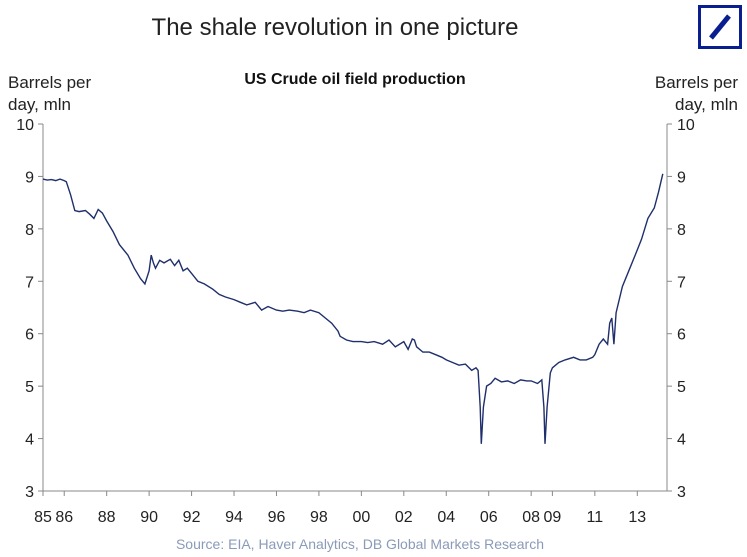 The height and width of the screenshot is (557, 747). What do you see at coordinates (681, 282) in the screenshot?
I see `y-tick-label-right: 7` at bounding box center [681, 282].